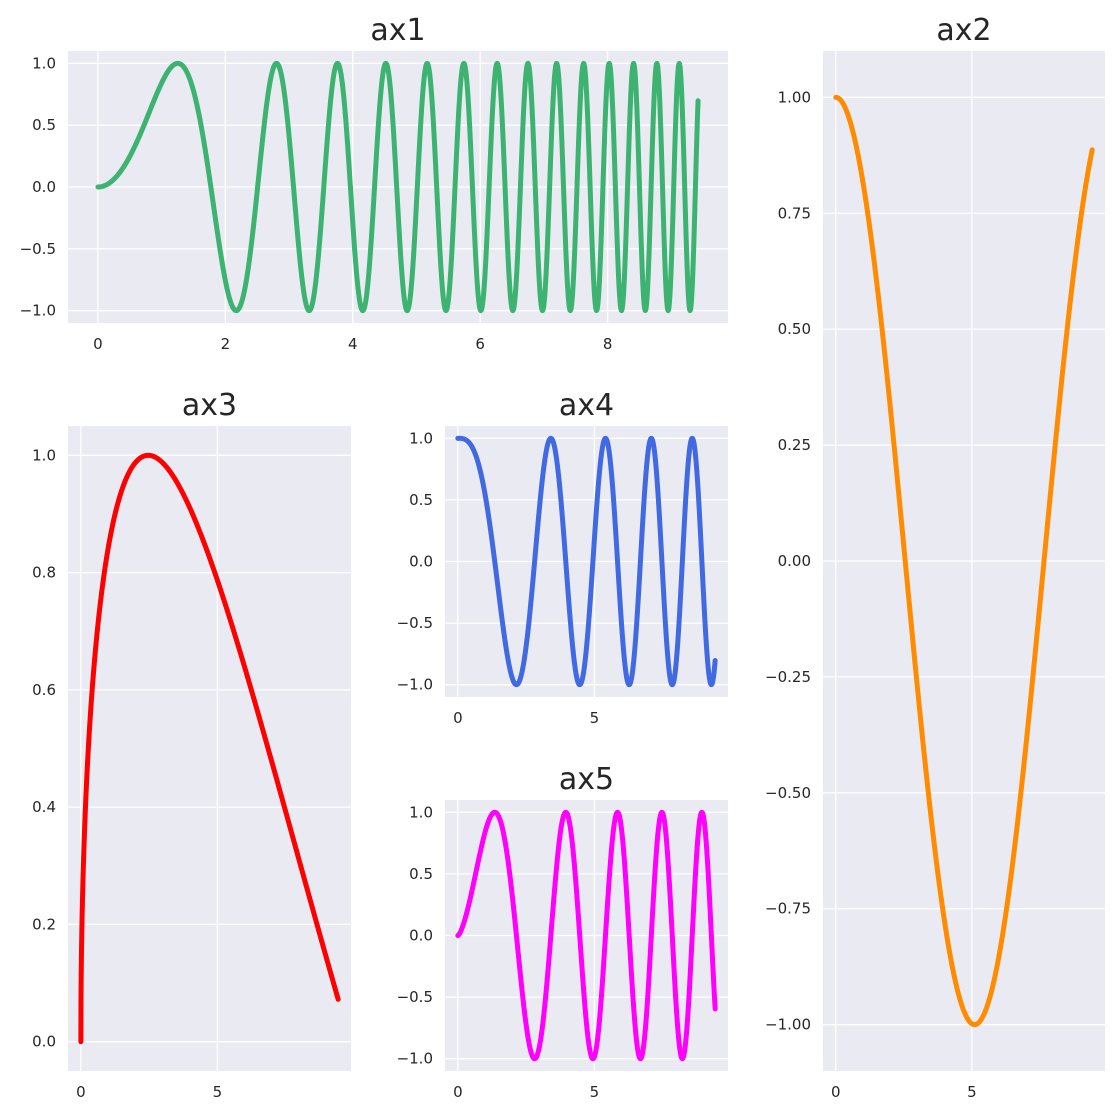  I want to click on x-tick-label: 4, so click(353, 344).